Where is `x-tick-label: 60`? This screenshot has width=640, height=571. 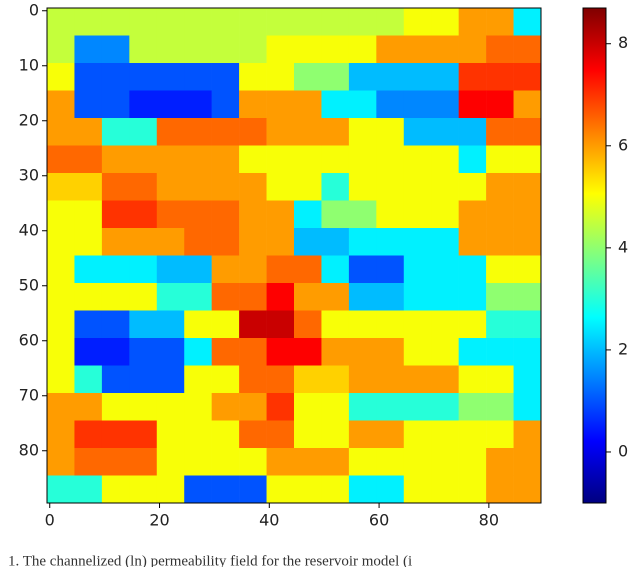 x-tick-label: 60 is located at coordinates (379, 520).